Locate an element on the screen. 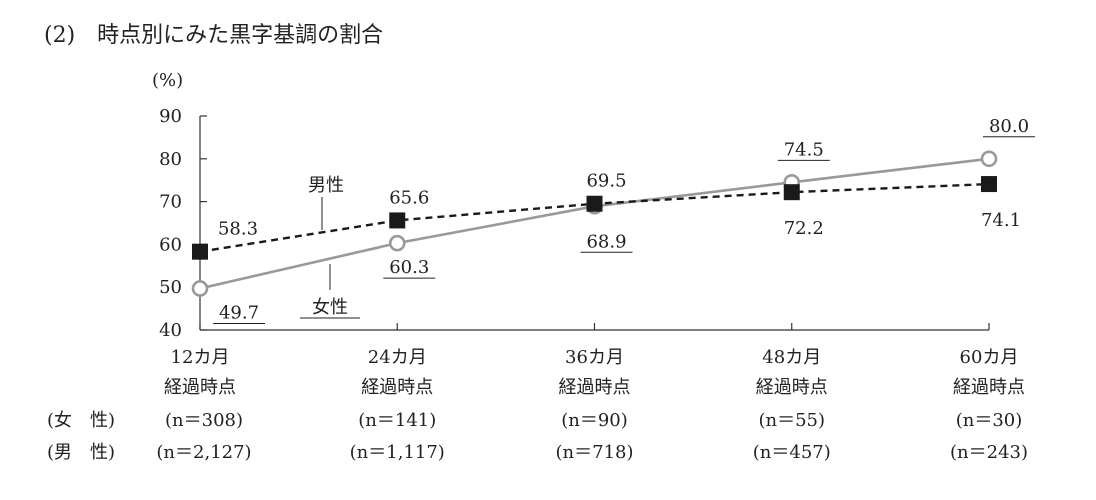 The height and width of the screenshot is (500, 1096). x-tick-label: 36カ月 is located at coordinates (594, 357).